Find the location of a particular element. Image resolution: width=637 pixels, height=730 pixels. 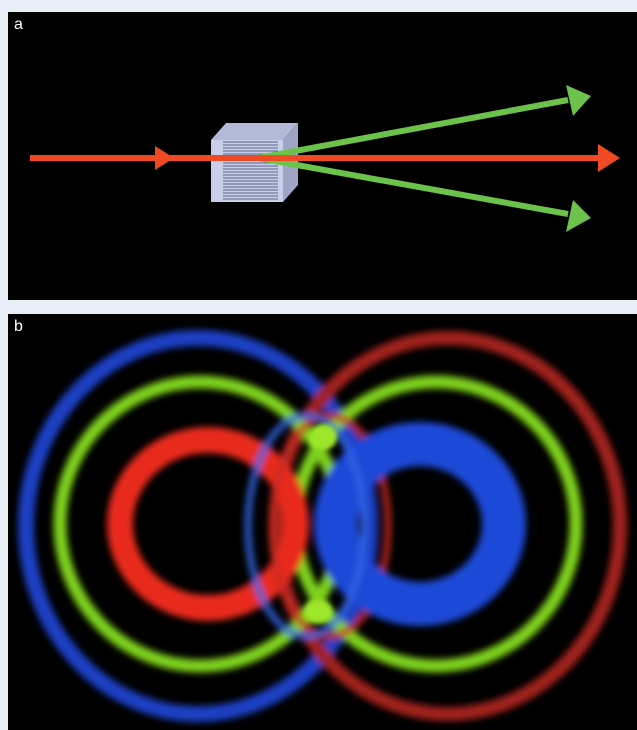

panel-b-label: b is located at coordinates (18, 326).